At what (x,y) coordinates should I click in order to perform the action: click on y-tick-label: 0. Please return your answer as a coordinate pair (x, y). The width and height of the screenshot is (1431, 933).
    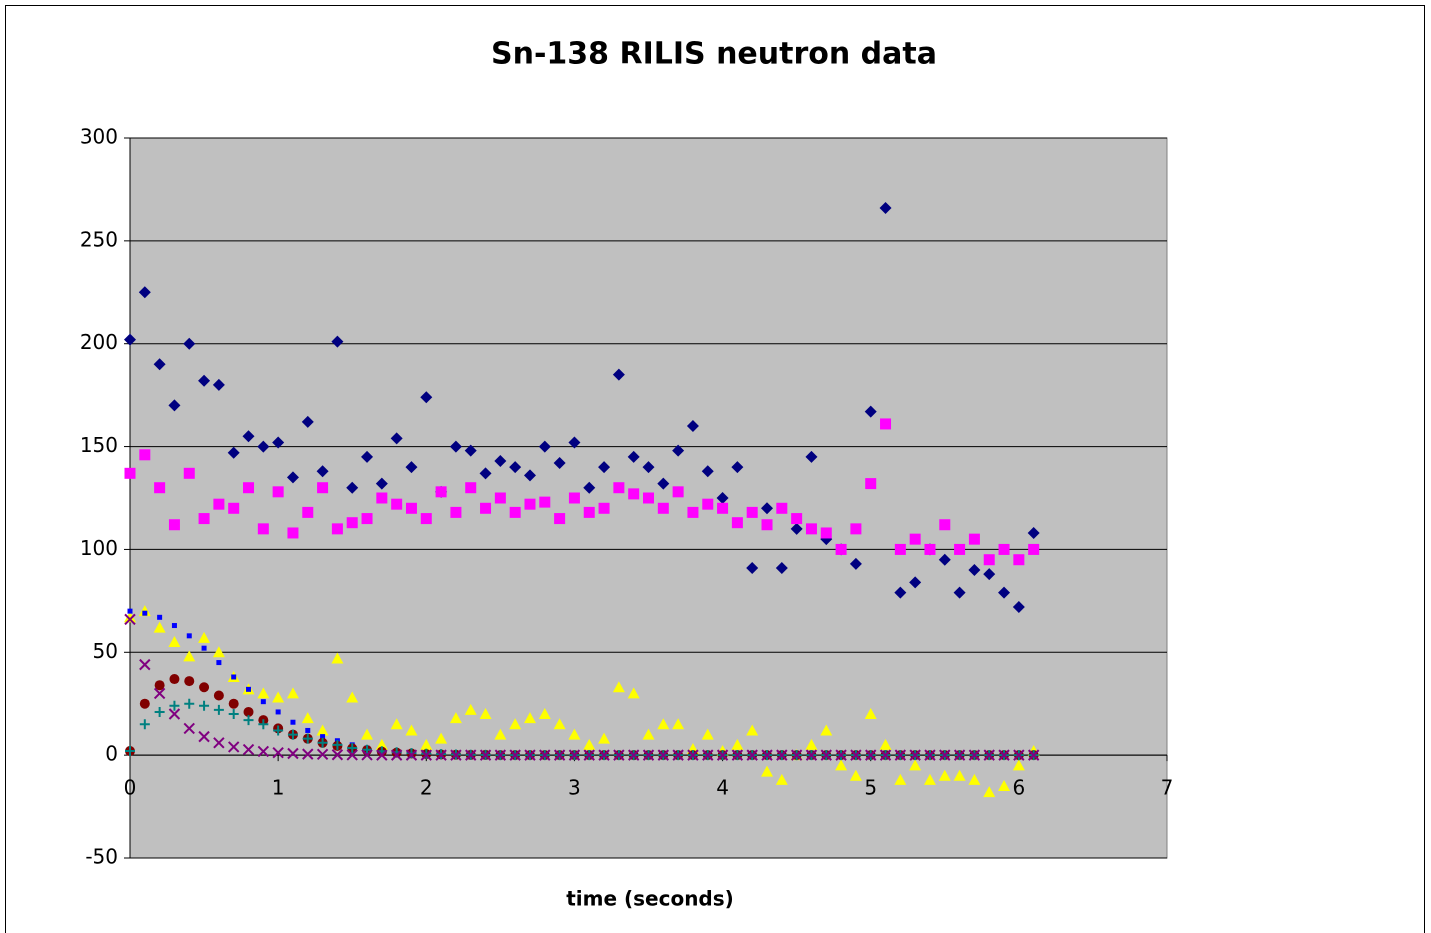
    Looking at the image, I should click on (111, 754).